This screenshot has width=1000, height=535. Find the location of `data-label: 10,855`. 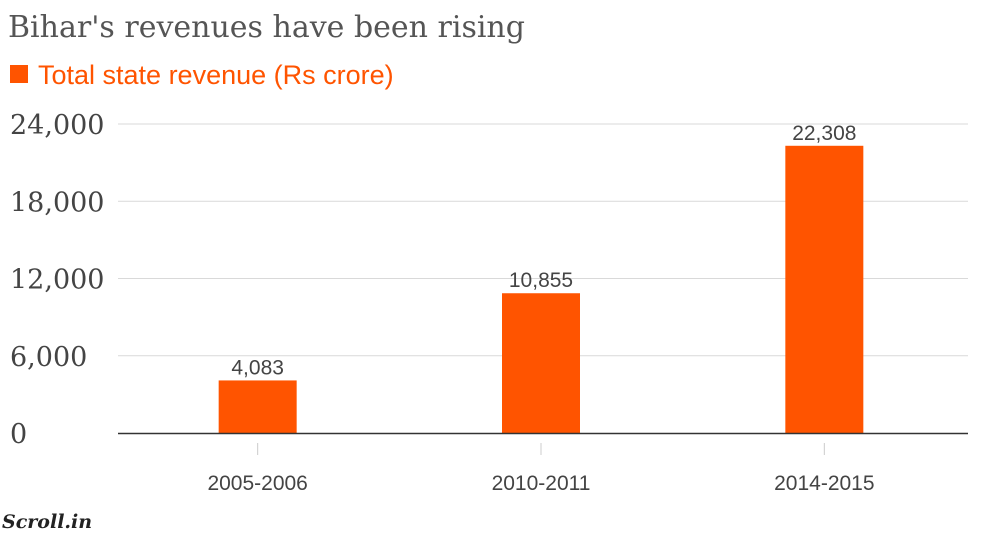

data-label: 10,855 is located at coordinates (541, 280).